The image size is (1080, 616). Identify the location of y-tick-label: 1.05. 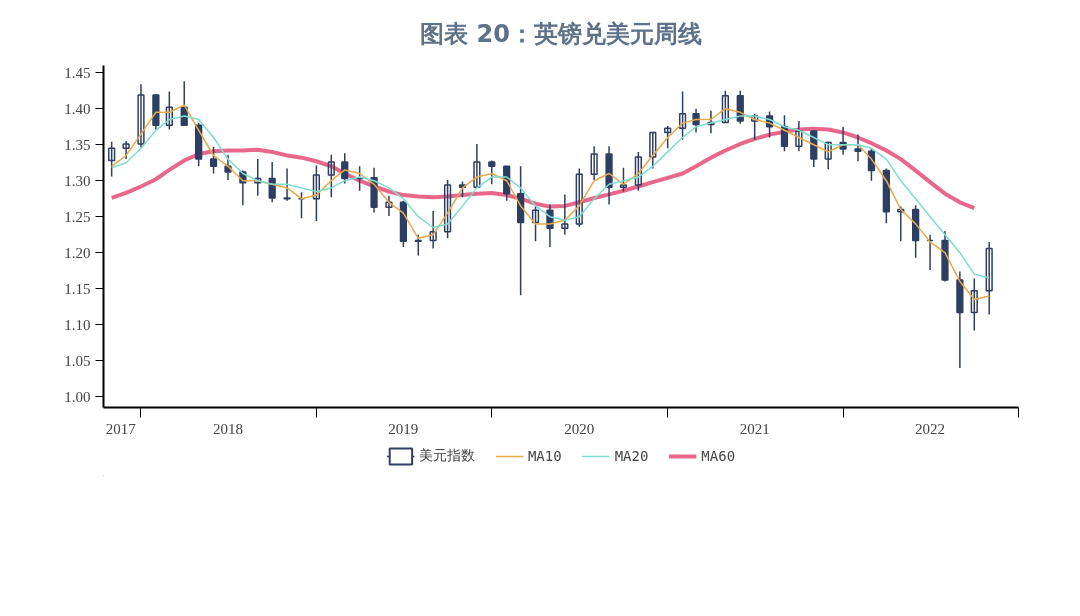
(77, 360).